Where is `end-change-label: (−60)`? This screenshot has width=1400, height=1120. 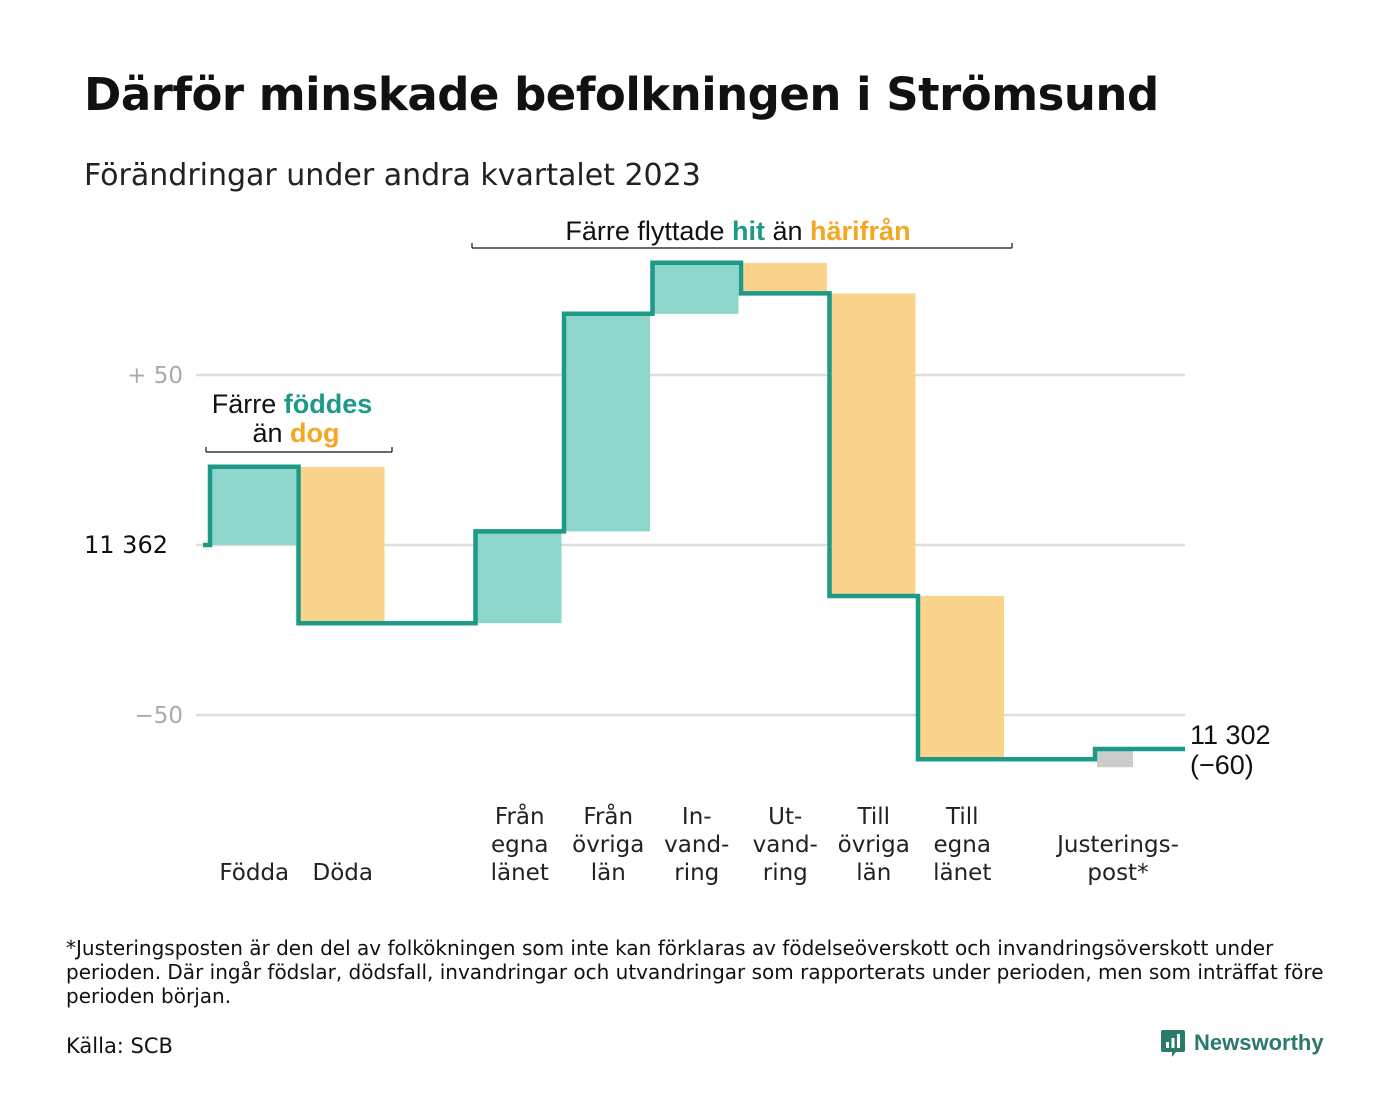
end-change-label: (−60) is located at coordinates (1222, 765).